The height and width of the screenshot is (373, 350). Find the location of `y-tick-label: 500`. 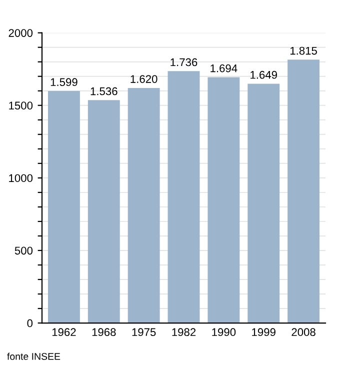

y-tick-label: 500 is located at coordinates (23, 250).